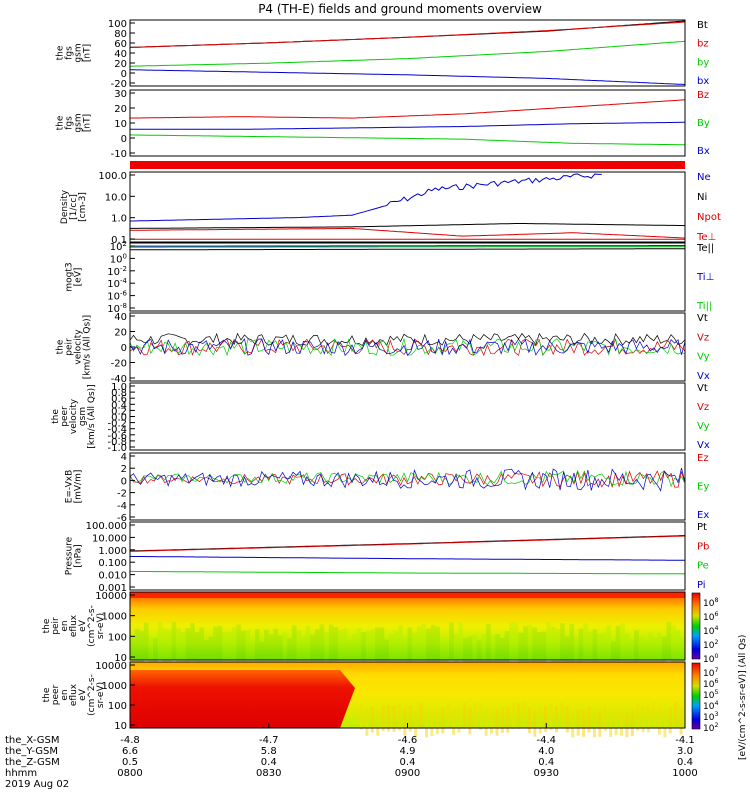  What do you see at coordinates (130, 751) in the screenshot?
I see `footer-value-y: 6.6` at bounding box center [130, 751].